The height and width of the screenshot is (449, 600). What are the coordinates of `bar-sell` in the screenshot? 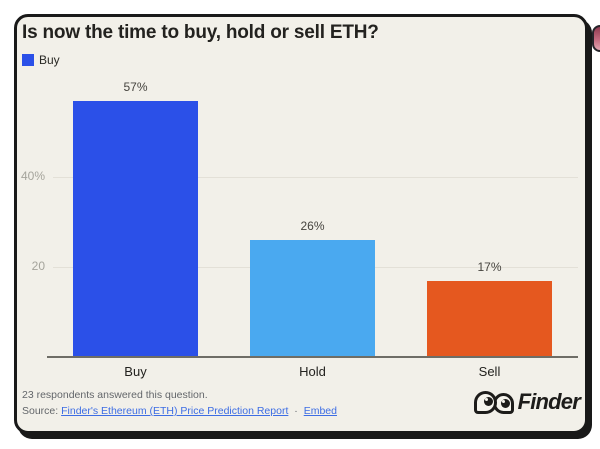 It's located at (489, 318).